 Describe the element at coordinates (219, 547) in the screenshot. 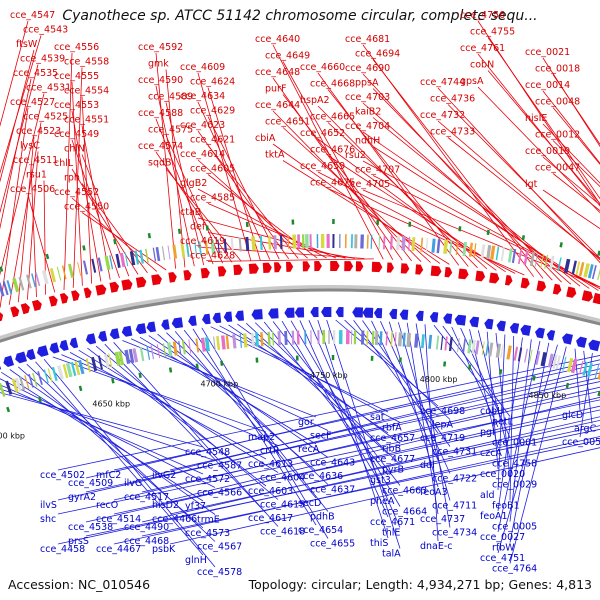

I see `reverse-gene-label: cce_4567` at that location.